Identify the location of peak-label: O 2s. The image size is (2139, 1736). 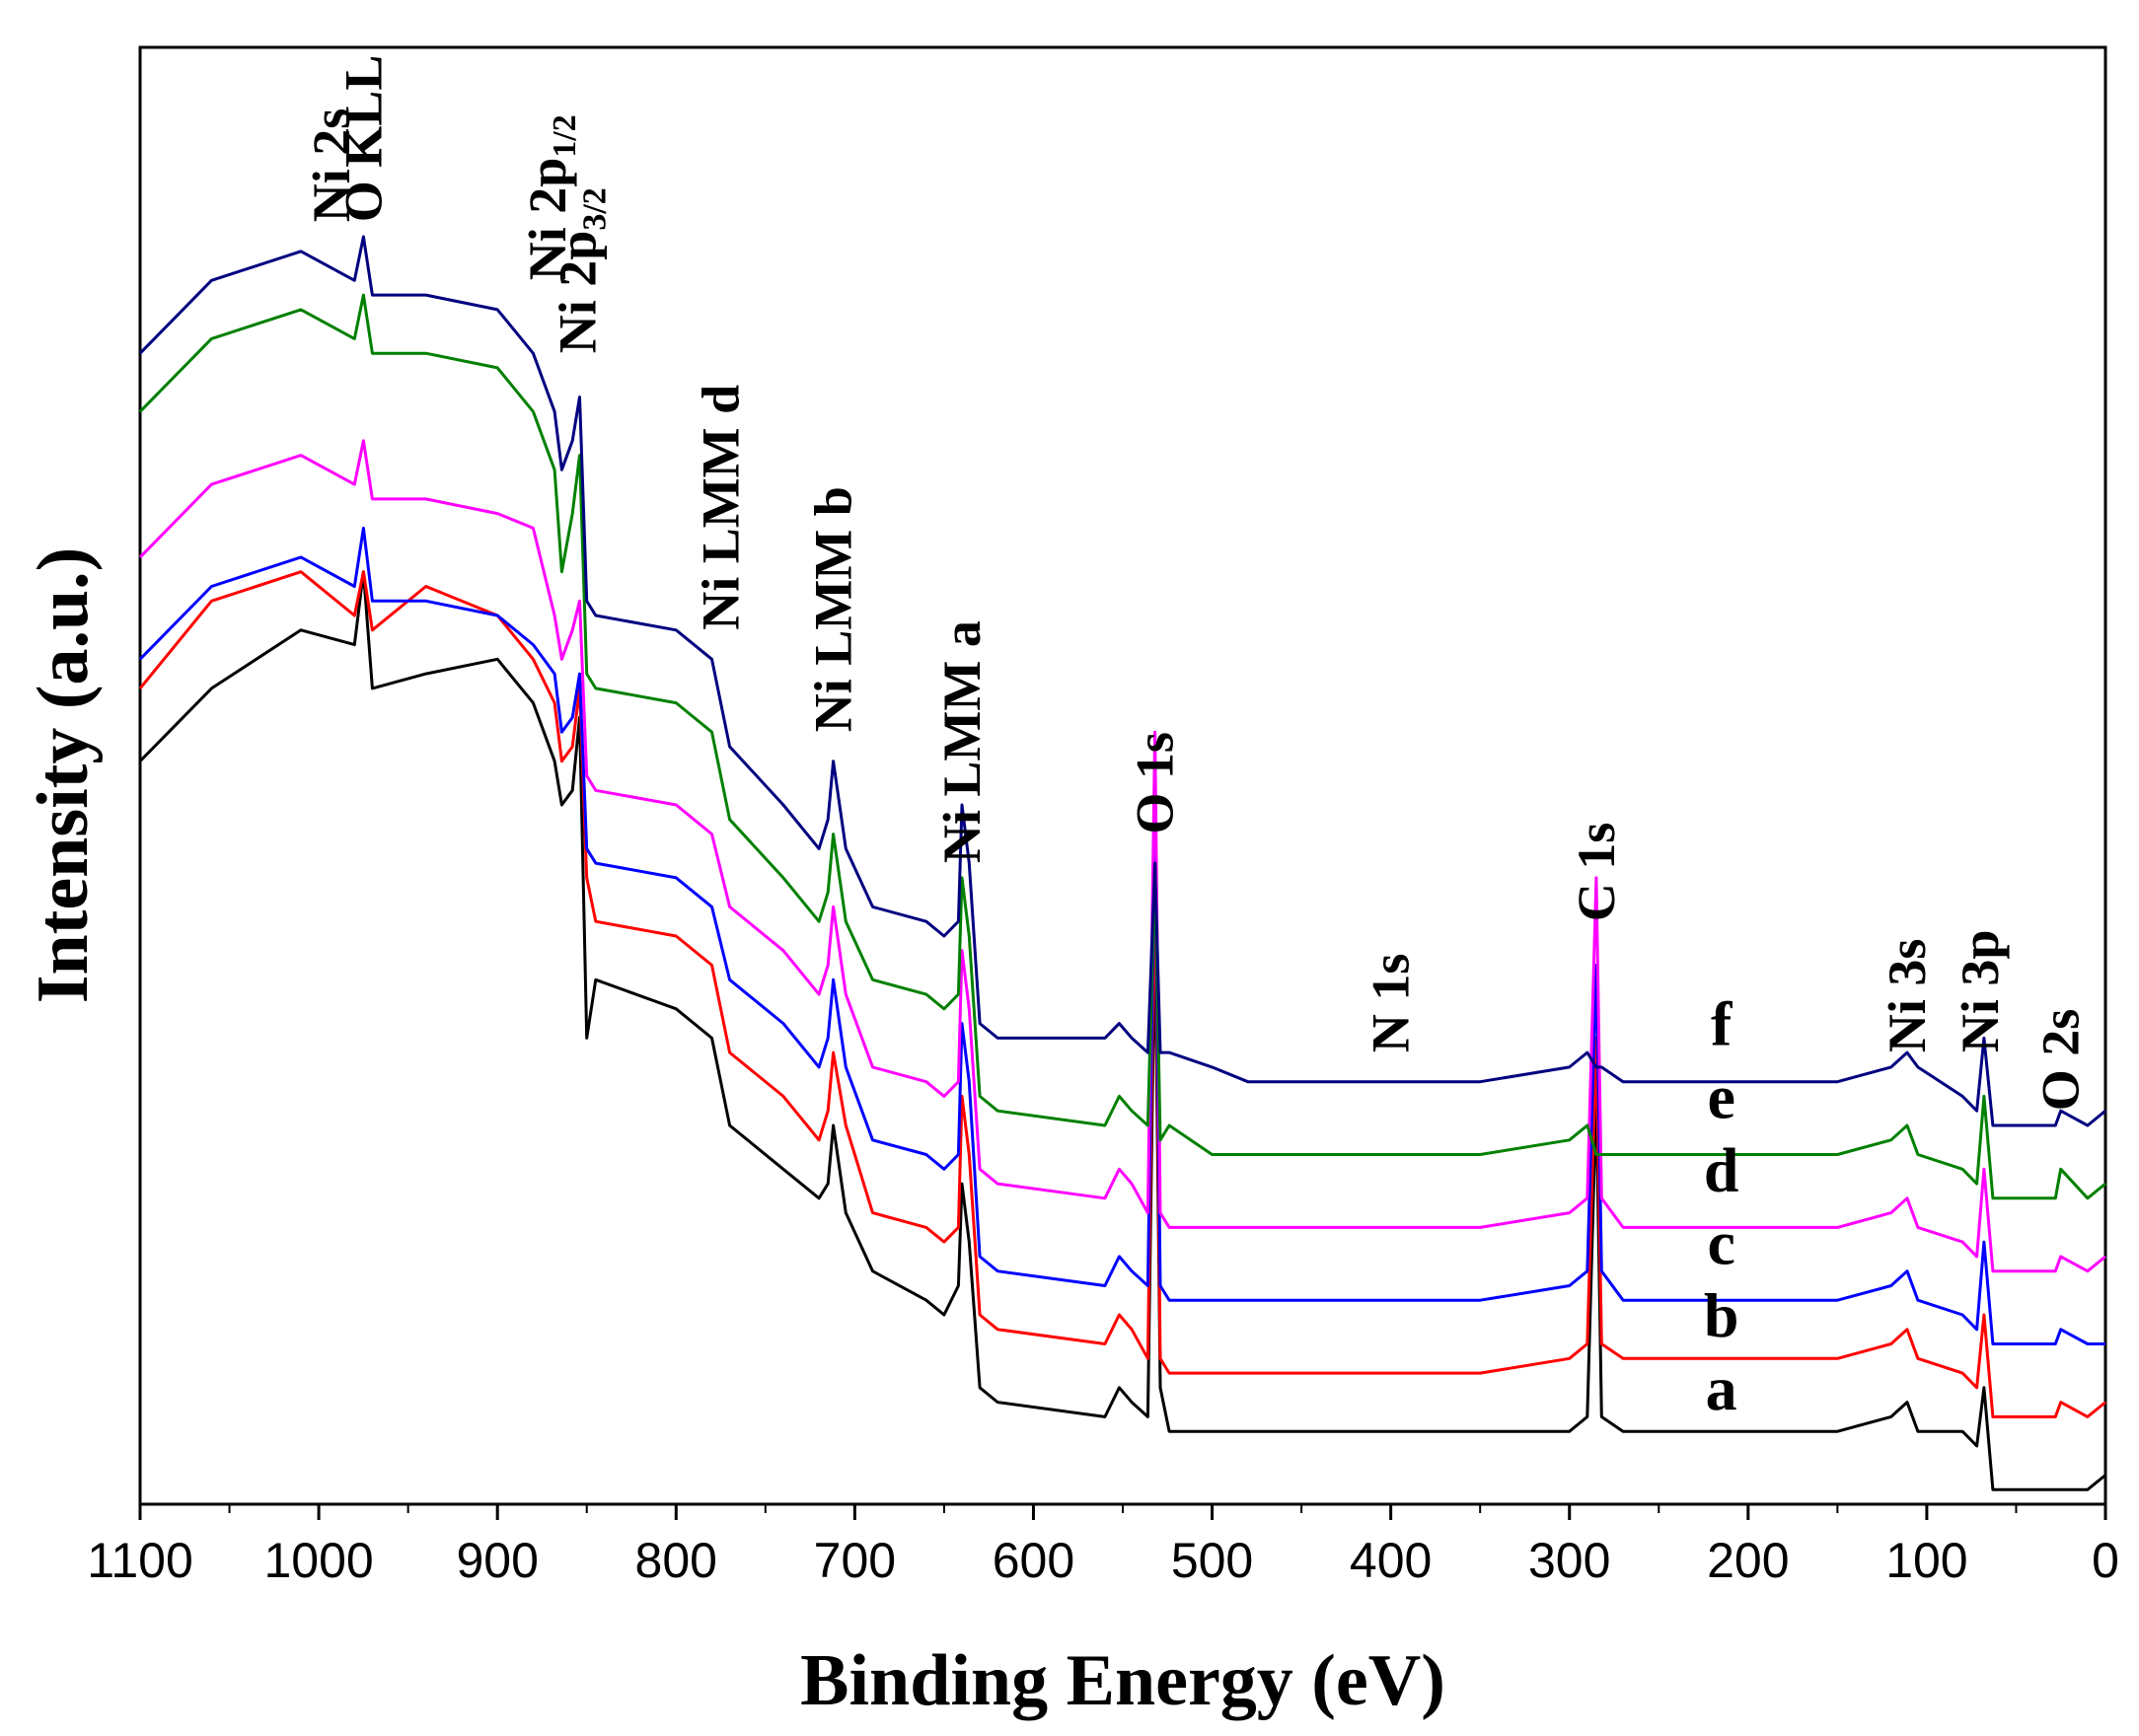
(2061, 1060).